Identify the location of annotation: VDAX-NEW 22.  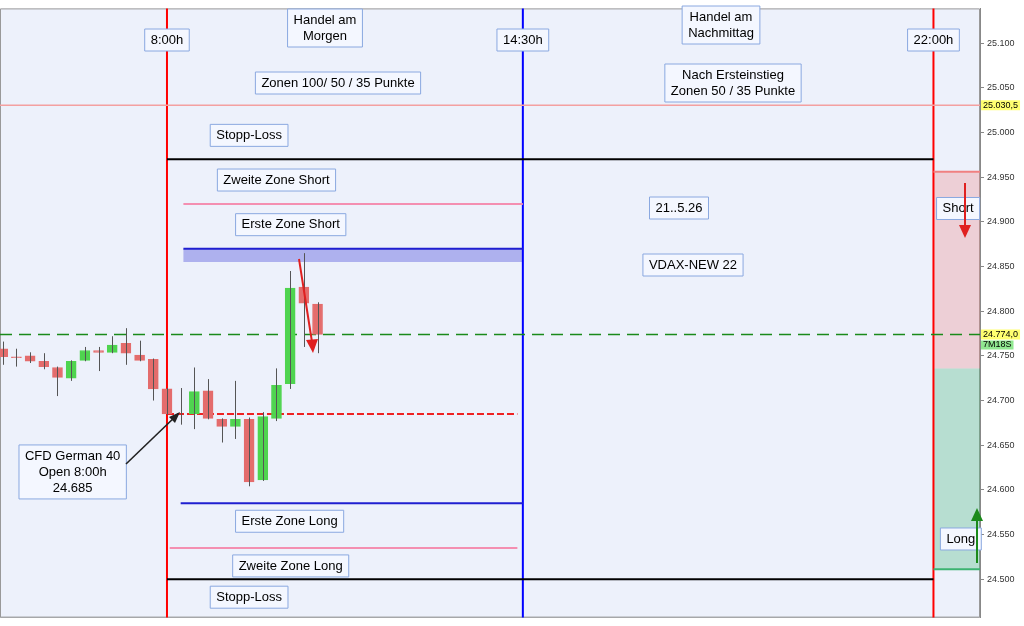
(693, 264).